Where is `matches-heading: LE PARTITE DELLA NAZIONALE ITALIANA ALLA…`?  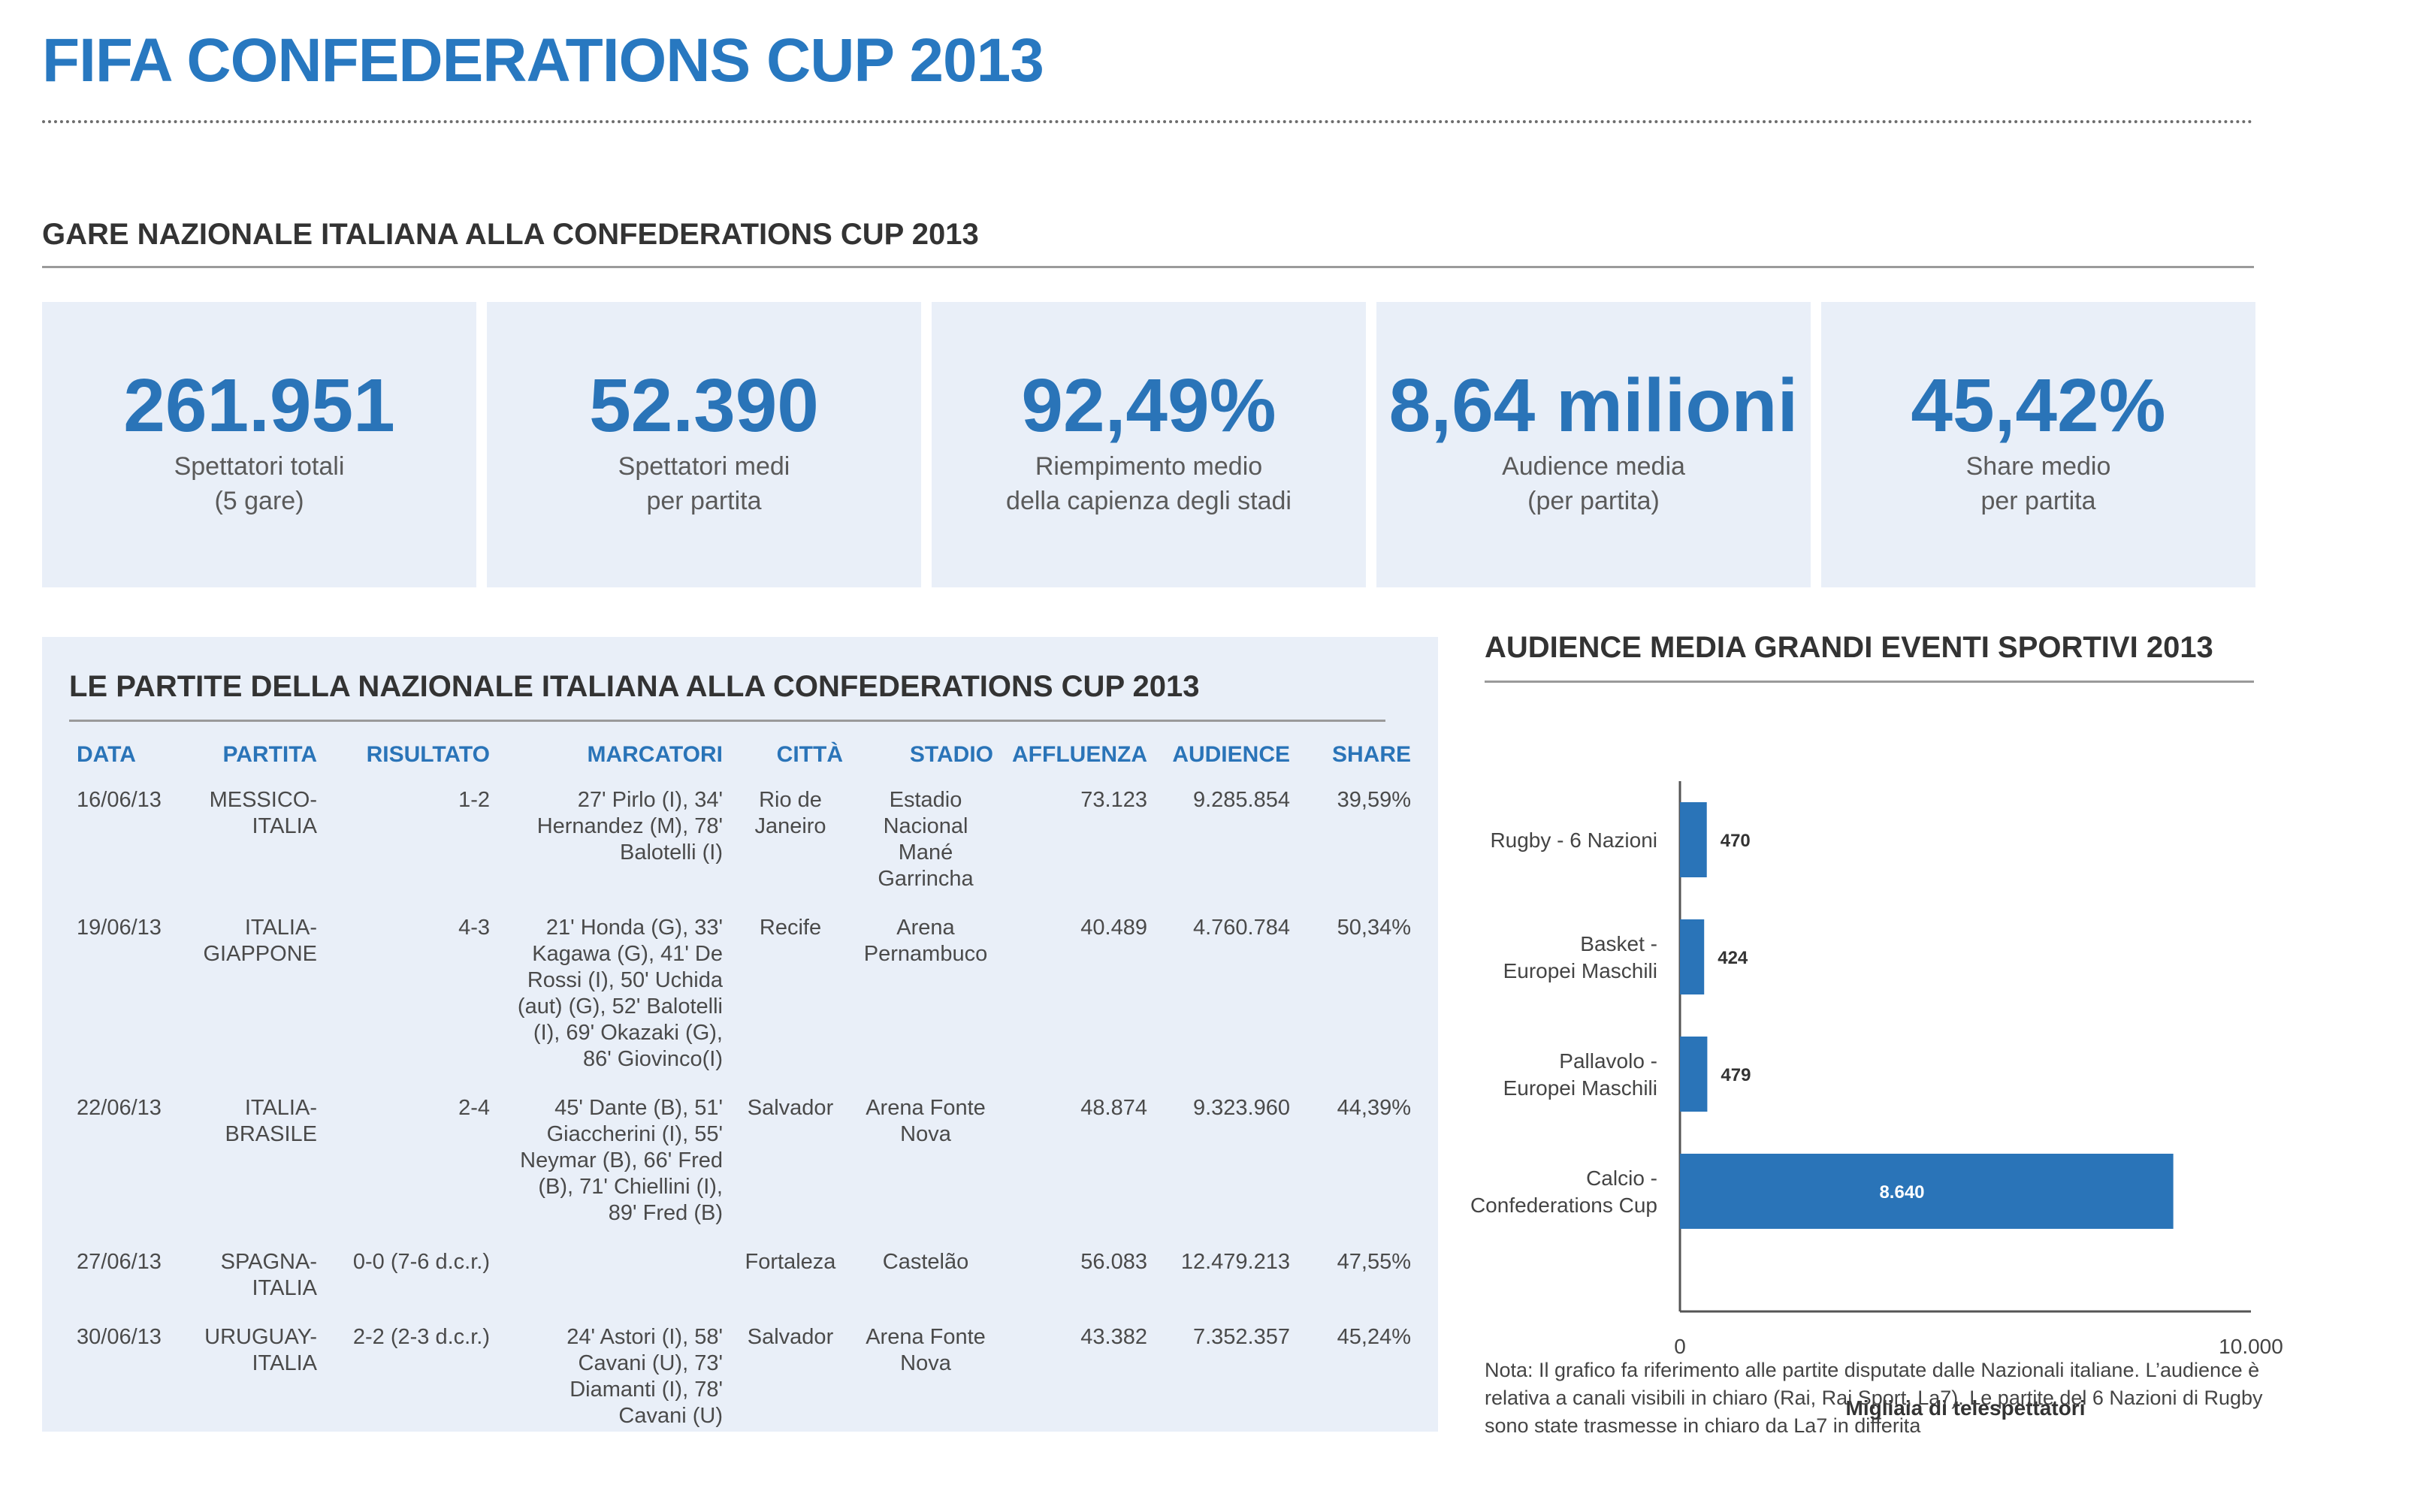 matches-heading: LE PARTITE DELLA NAZIONALE ITALIANA ALLA… is located at coordinates (634, 686).